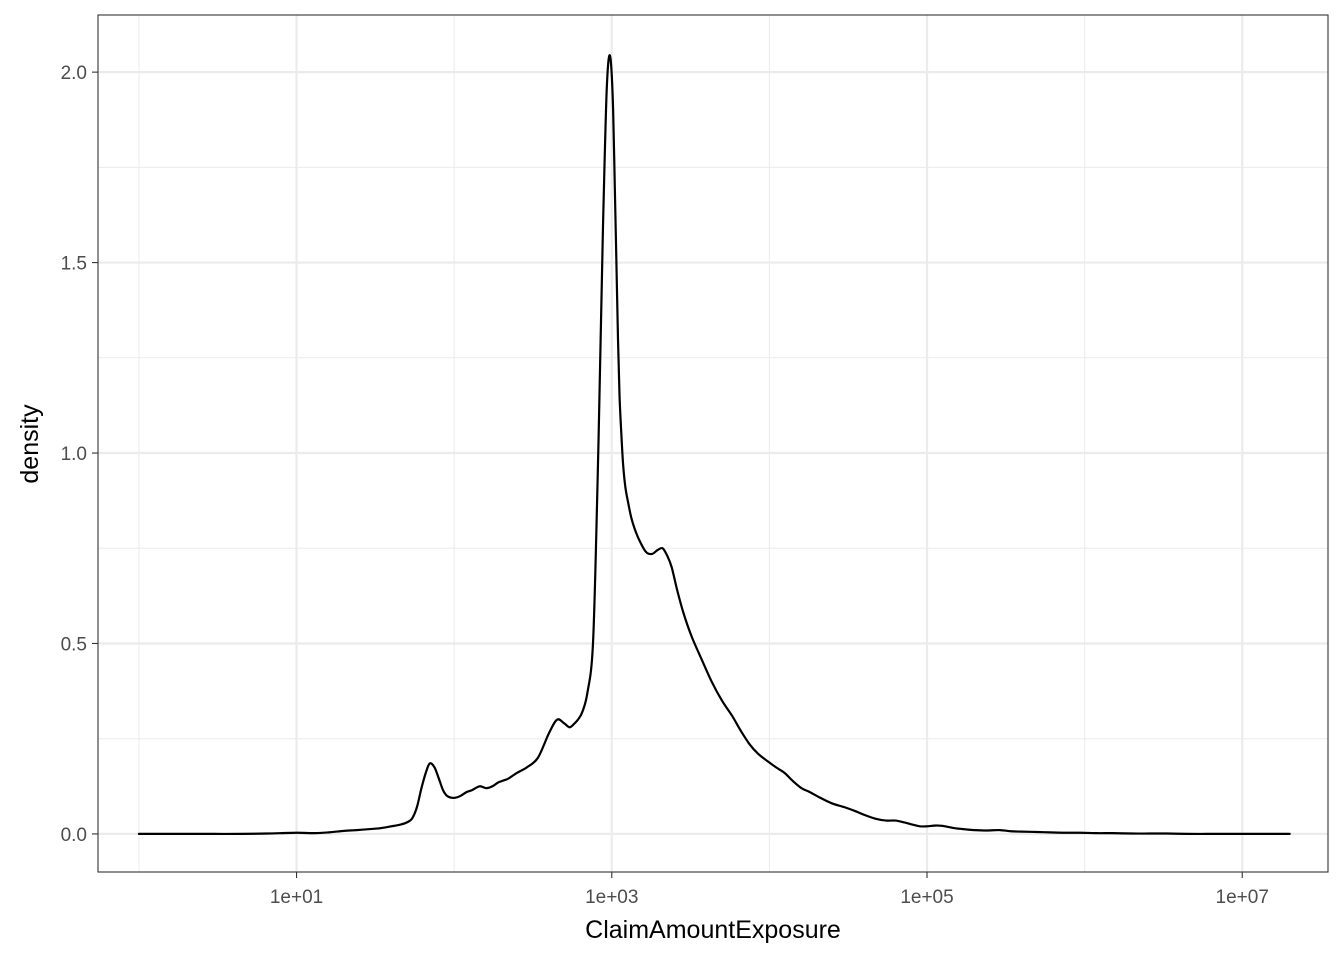 This screenshot has width=1344, height=960. I want to click on x-axis-title: ClaimAmountExposure, so click(713, 930).